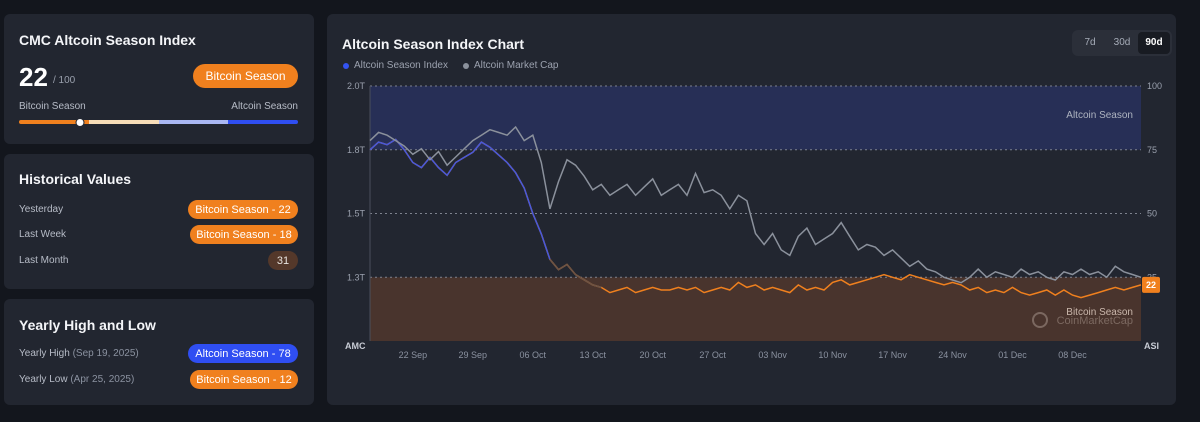  I want to click on left-axis-tick-label: 1.8T, so click(356, 150).